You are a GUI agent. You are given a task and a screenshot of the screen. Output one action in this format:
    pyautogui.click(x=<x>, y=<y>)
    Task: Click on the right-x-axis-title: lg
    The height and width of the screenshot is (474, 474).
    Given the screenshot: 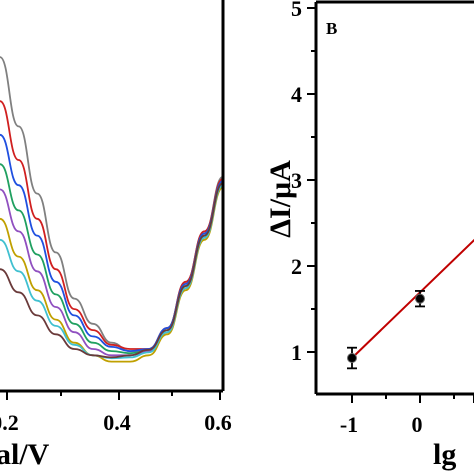 What is the action you would take?
    pyautogui.click(x=444, y=454)
    